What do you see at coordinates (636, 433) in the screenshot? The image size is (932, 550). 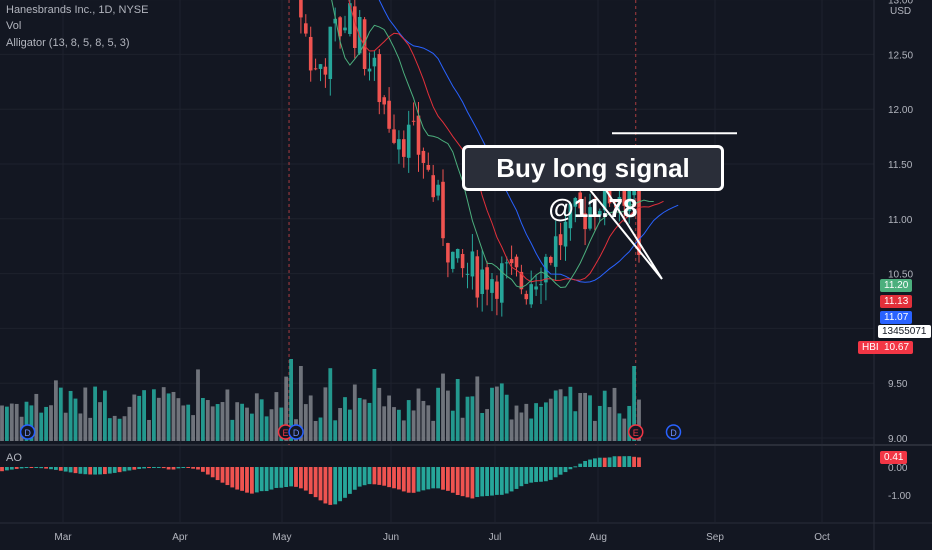 I see `earnings-badge-label: E` at bounding box center [636, 433].